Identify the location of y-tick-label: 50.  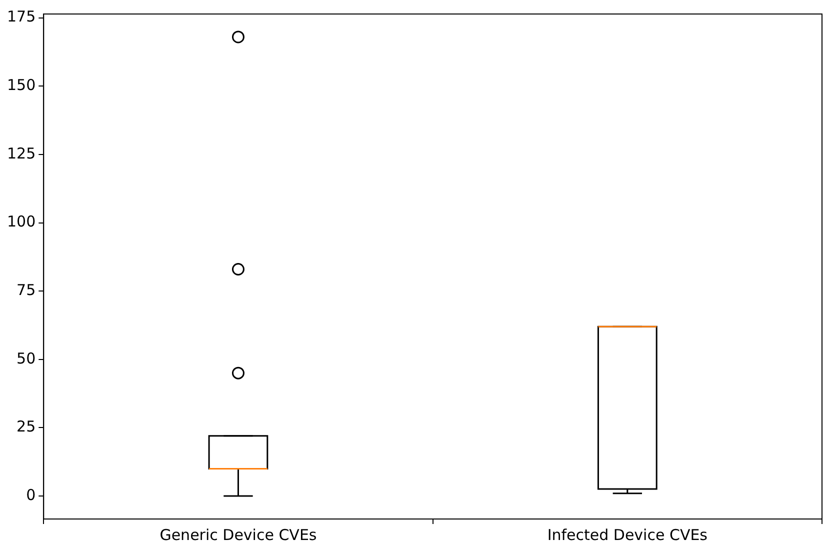
(26, 358).